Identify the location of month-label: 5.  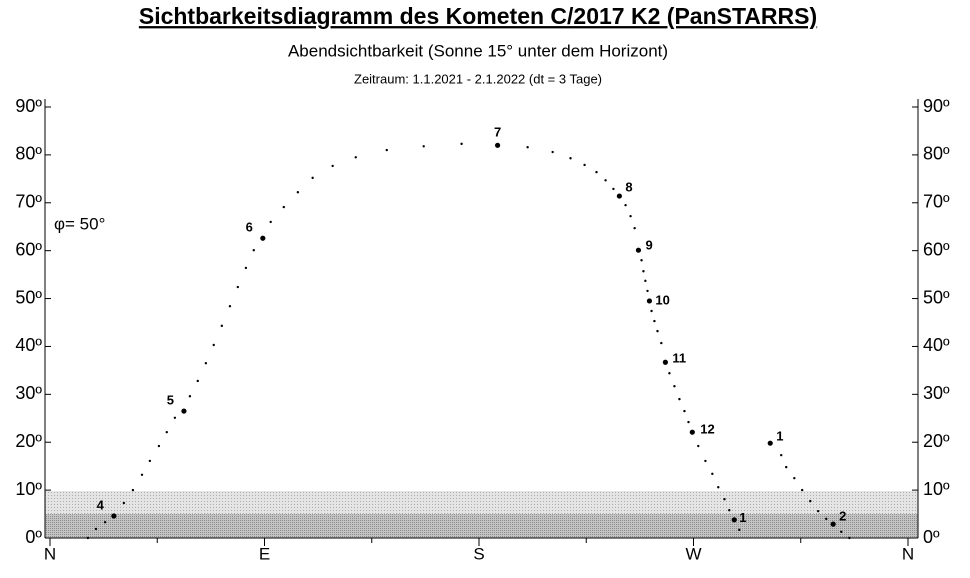
(170, 400).